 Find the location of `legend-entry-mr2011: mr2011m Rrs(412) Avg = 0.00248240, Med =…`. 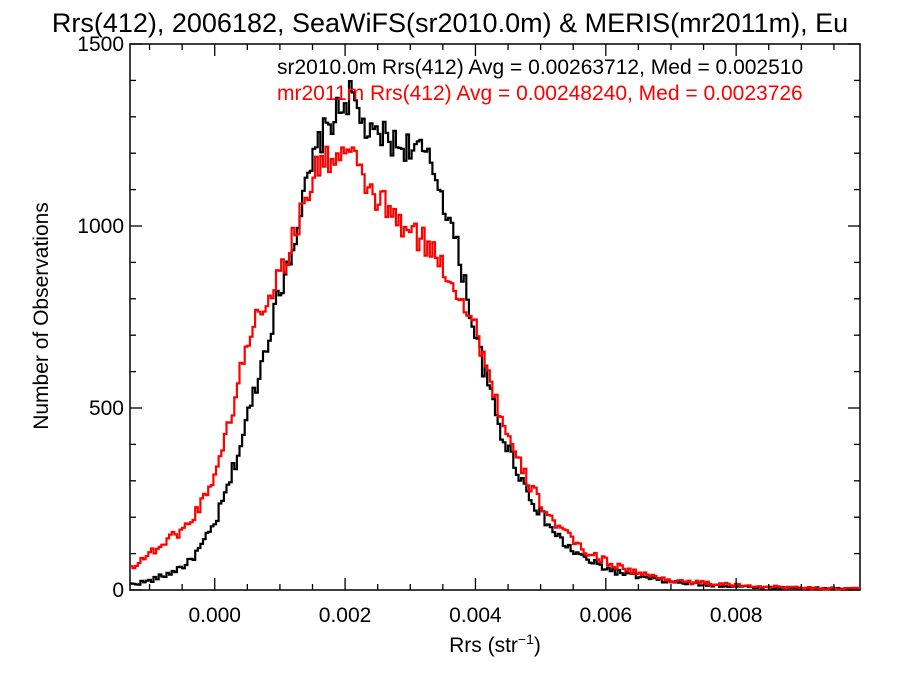

legend-entry-mr2011: mr2011m Rrs(412) Avg = 0.00248240, Med =… is located at coordinates (540, 93).